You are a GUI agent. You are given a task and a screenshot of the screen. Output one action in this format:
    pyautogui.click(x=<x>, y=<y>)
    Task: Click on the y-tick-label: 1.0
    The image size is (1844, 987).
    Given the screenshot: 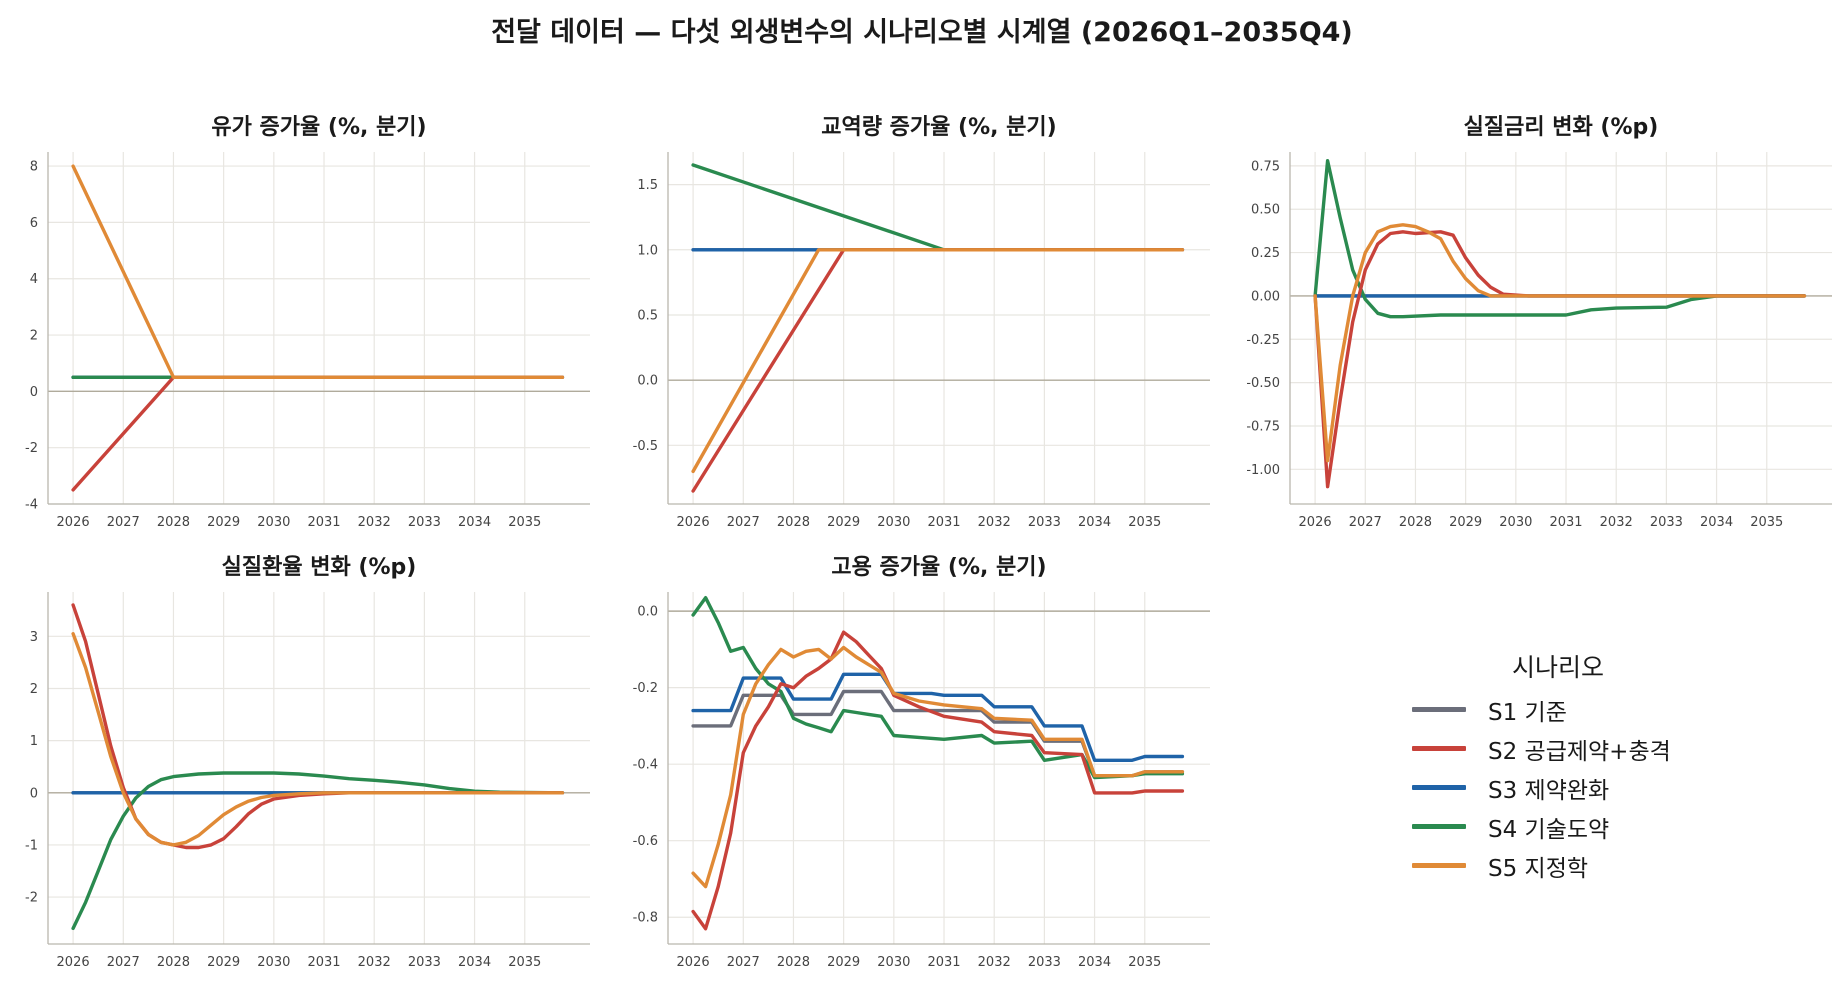 What is the action you would take?
    pyautogui.click(x=647, y=250)
    